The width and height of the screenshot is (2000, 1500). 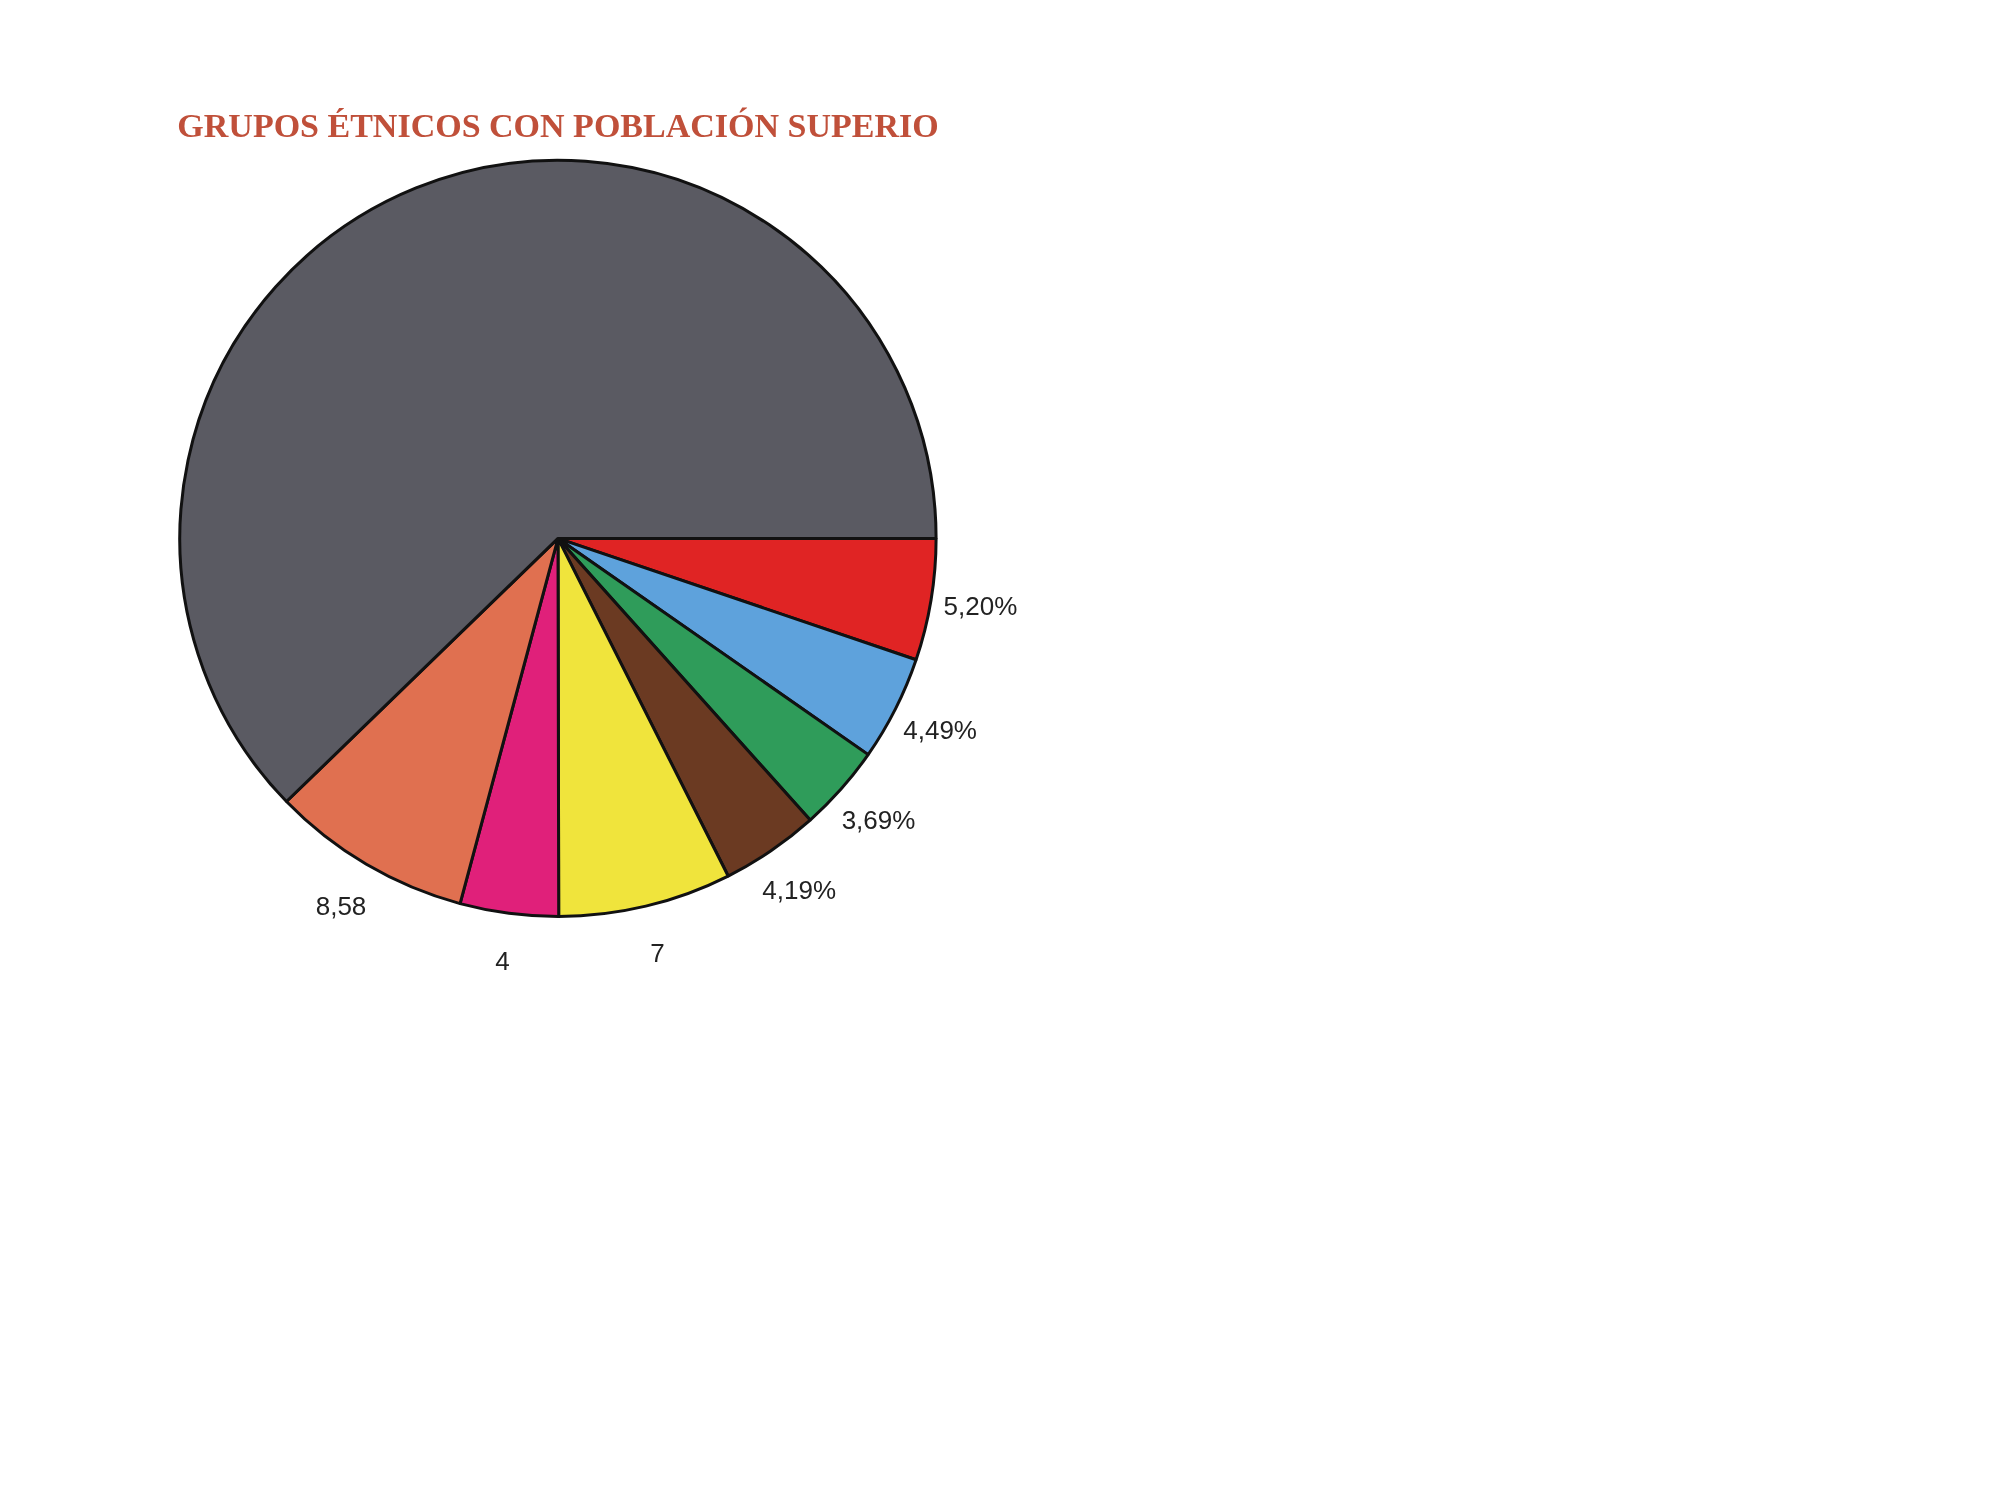 I want to click on data-label: 4,49%, so click(x=940, y=729).